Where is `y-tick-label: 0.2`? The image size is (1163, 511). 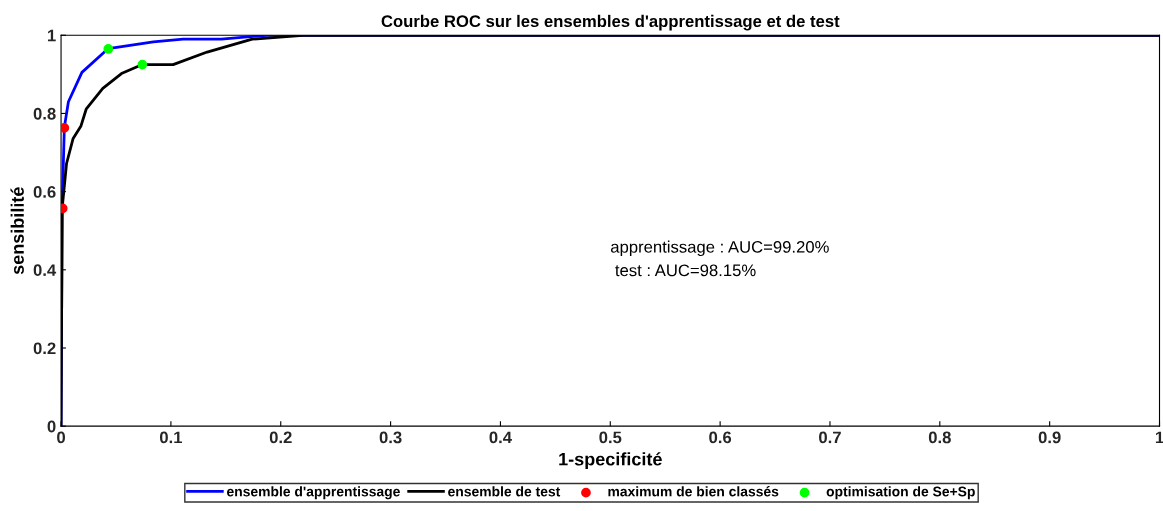
y-tick-label: 0.2 is located at coordinates (44, 348).